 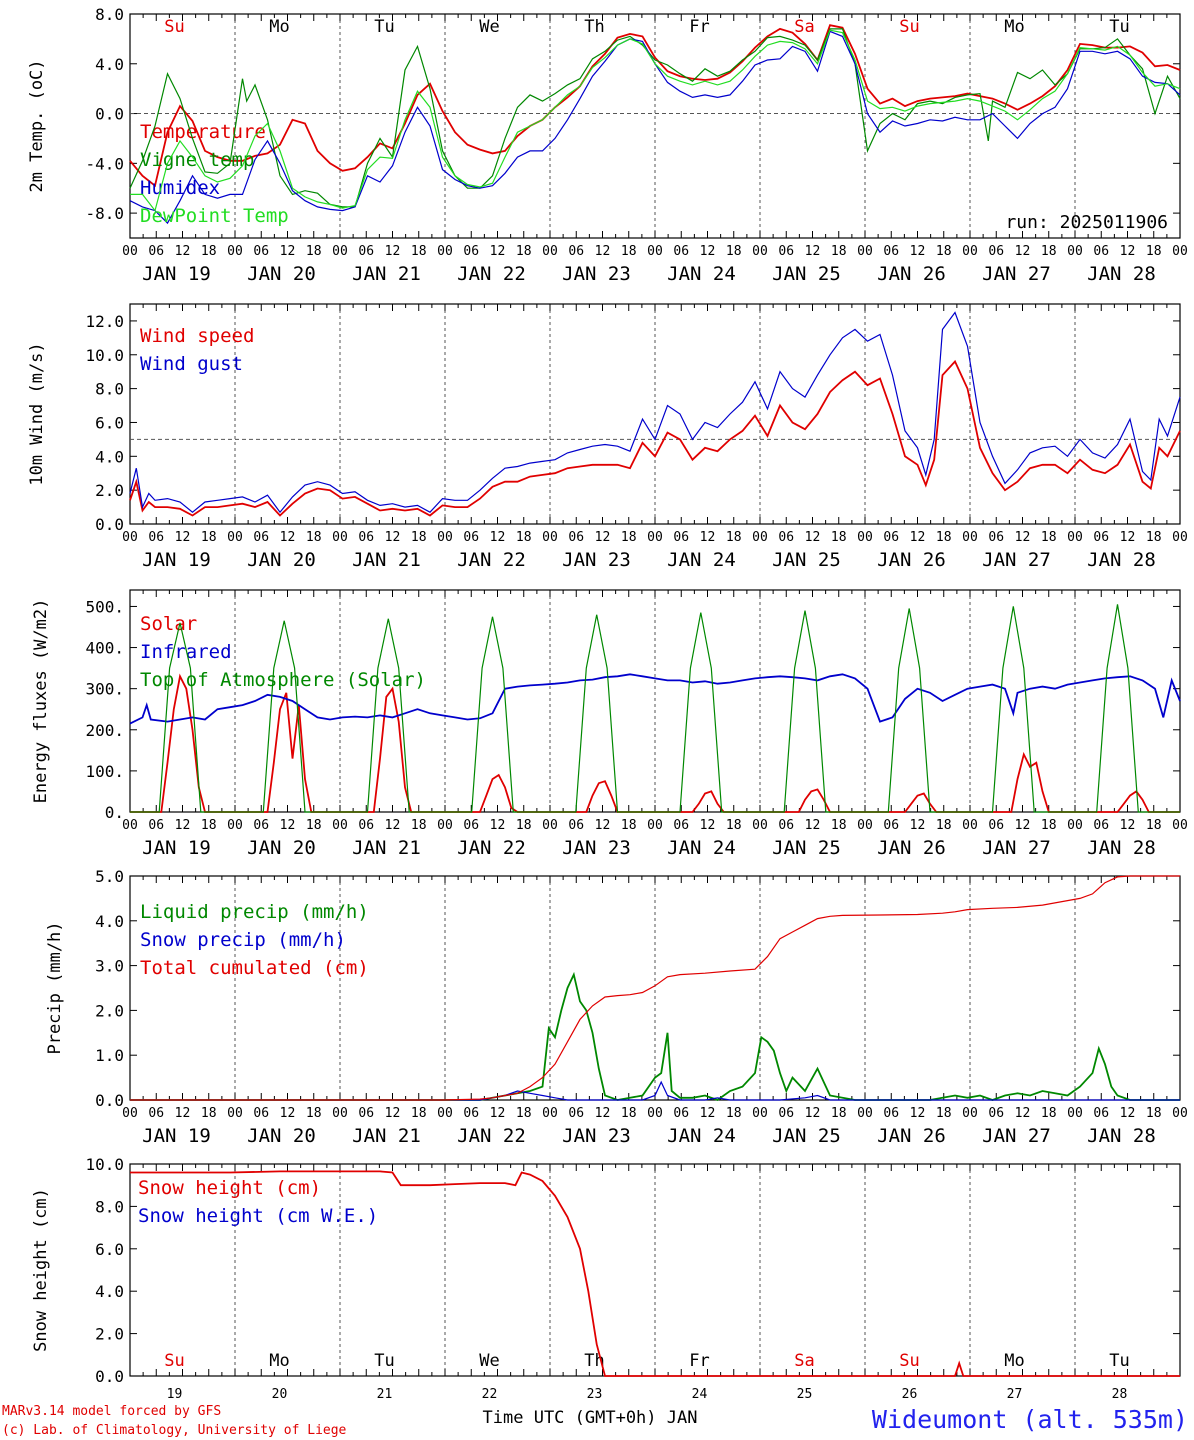 I want to click on date-label: JAN 20, so click(x=281, y=560).